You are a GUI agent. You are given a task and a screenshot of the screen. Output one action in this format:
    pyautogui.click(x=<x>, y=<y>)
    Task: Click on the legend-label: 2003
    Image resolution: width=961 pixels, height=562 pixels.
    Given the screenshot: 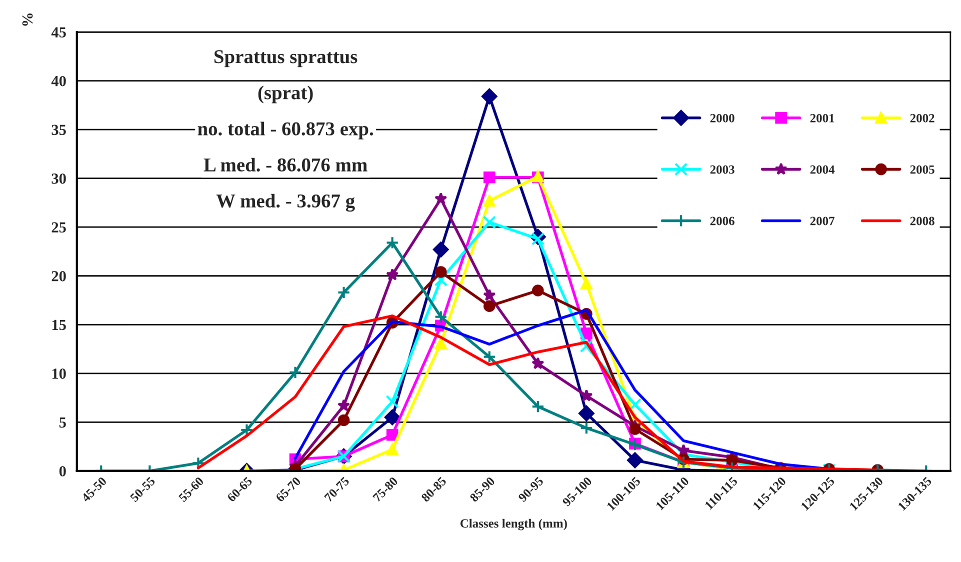 What is the action you would take?
    pyautogui.click(x=722, y=169)
    